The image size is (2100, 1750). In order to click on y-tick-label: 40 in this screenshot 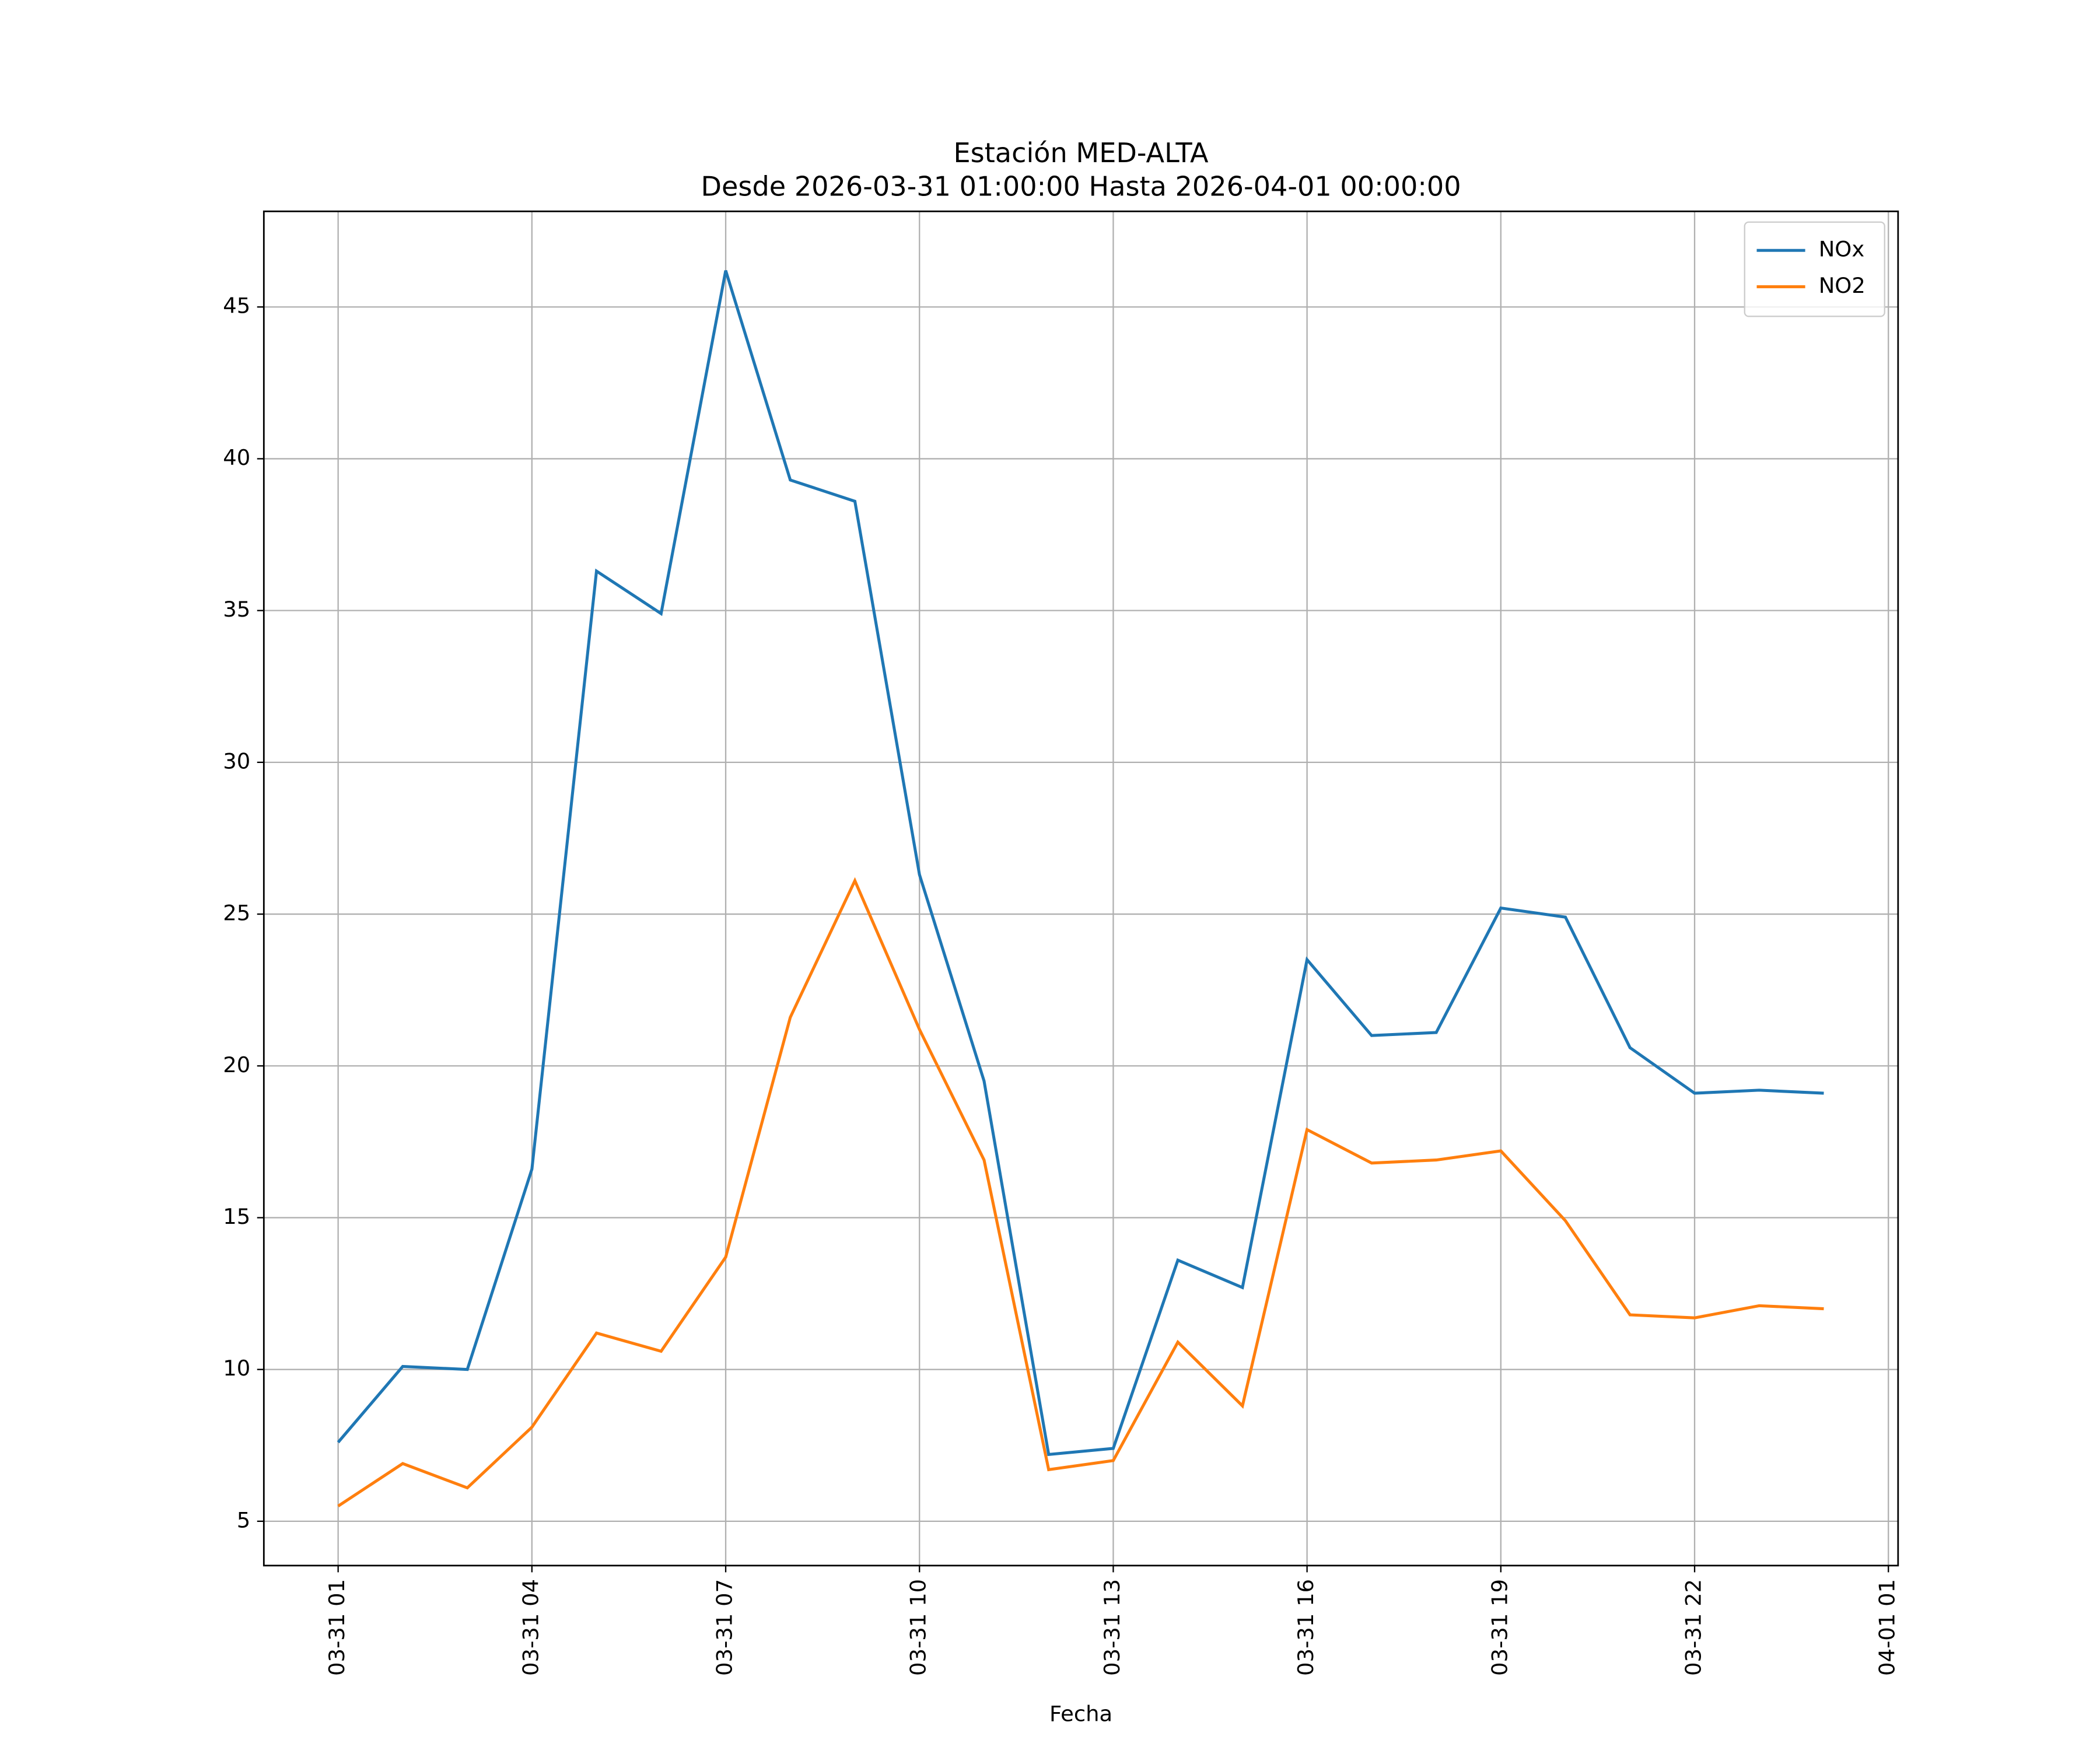, I will do `click(236, 457)`.